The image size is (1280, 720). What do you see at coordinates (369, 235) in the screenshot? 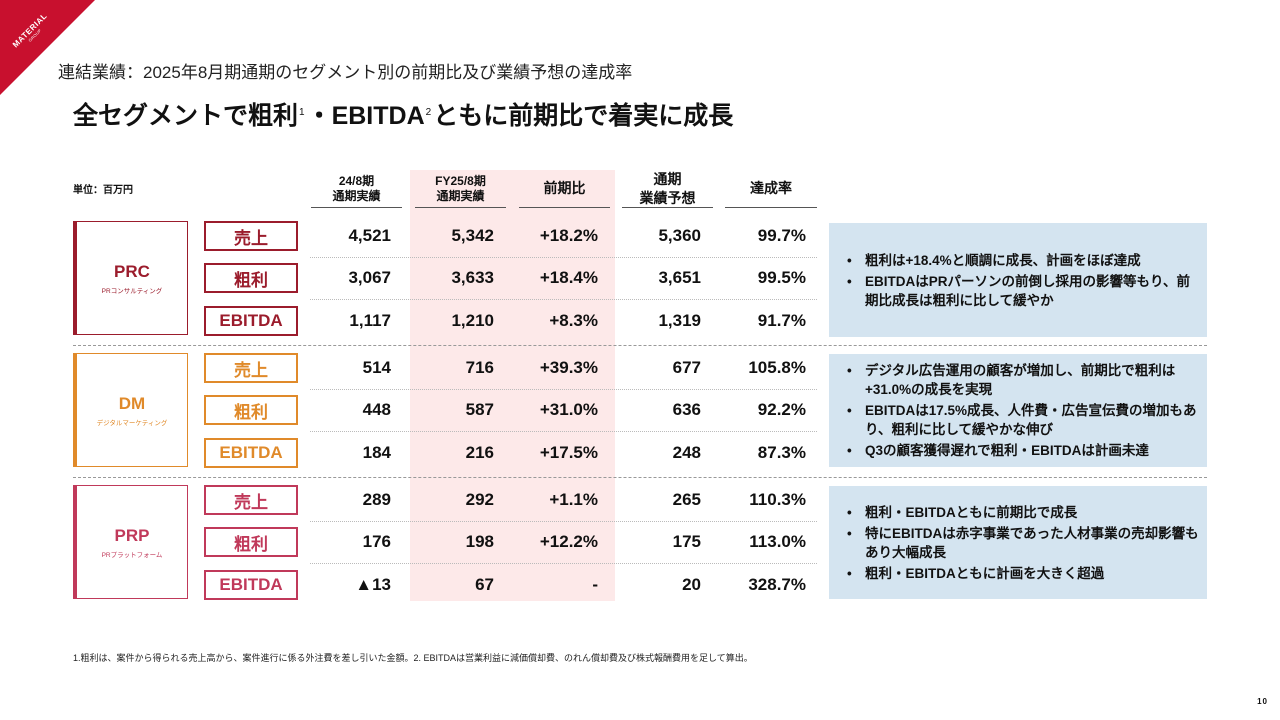
I see `cell-prev: 4,521` at bounding box center [369, 235].